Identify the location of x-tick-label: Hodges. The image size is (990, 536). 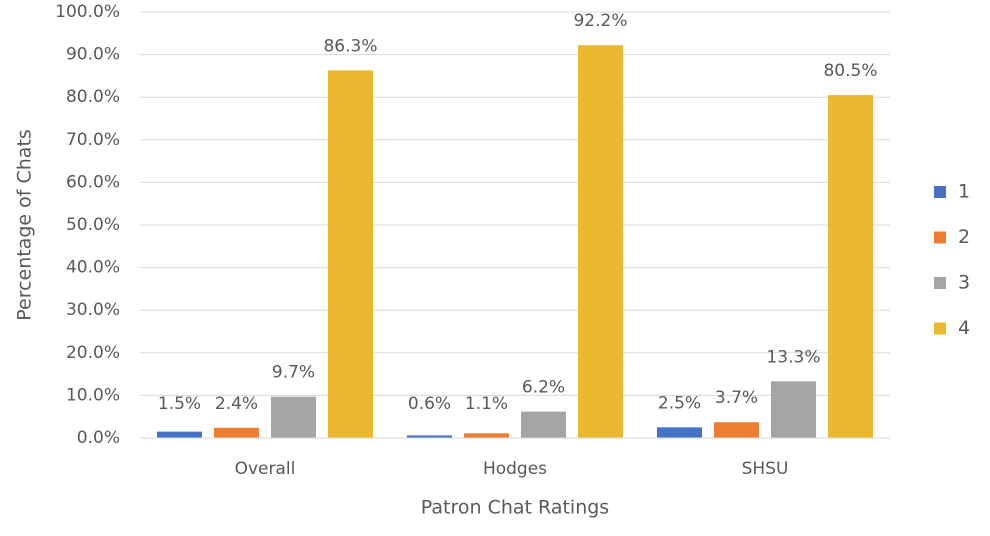
(515, 469).